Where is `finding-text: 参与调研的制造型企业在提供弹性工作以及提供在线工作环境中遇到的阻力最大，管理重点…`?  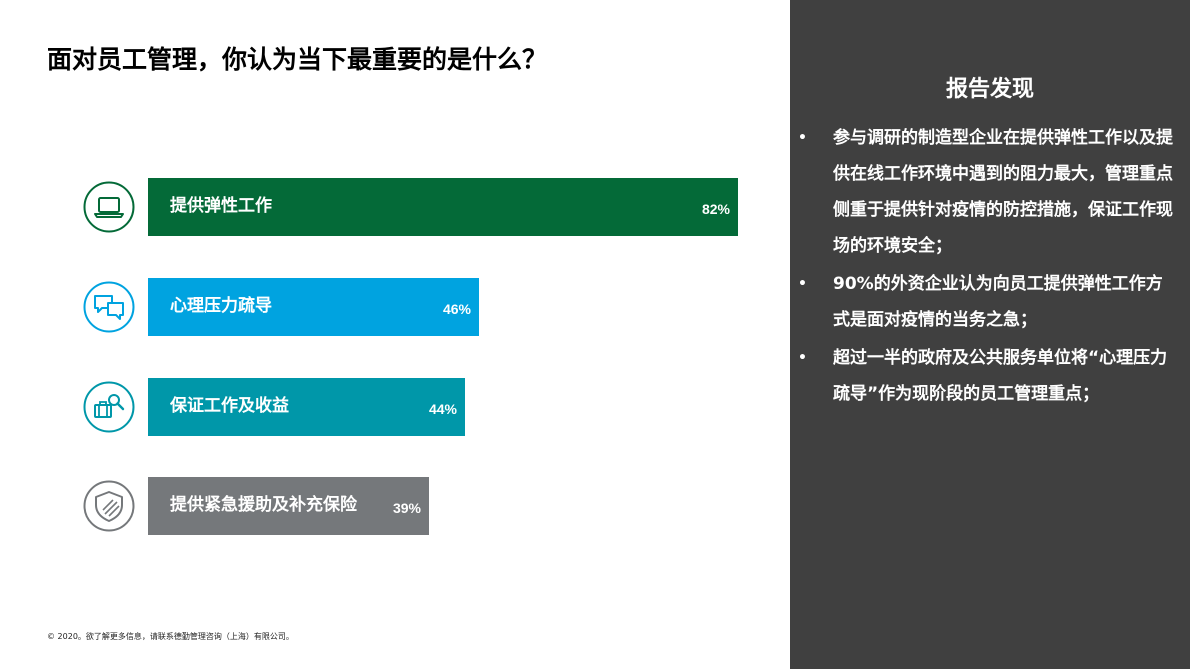 finding-text: 参与调研的制造型企业在提供弹性工作以及提供在线工作环境中遇到的阻力最大，管理重点… is located at coordinates (1003, 192).